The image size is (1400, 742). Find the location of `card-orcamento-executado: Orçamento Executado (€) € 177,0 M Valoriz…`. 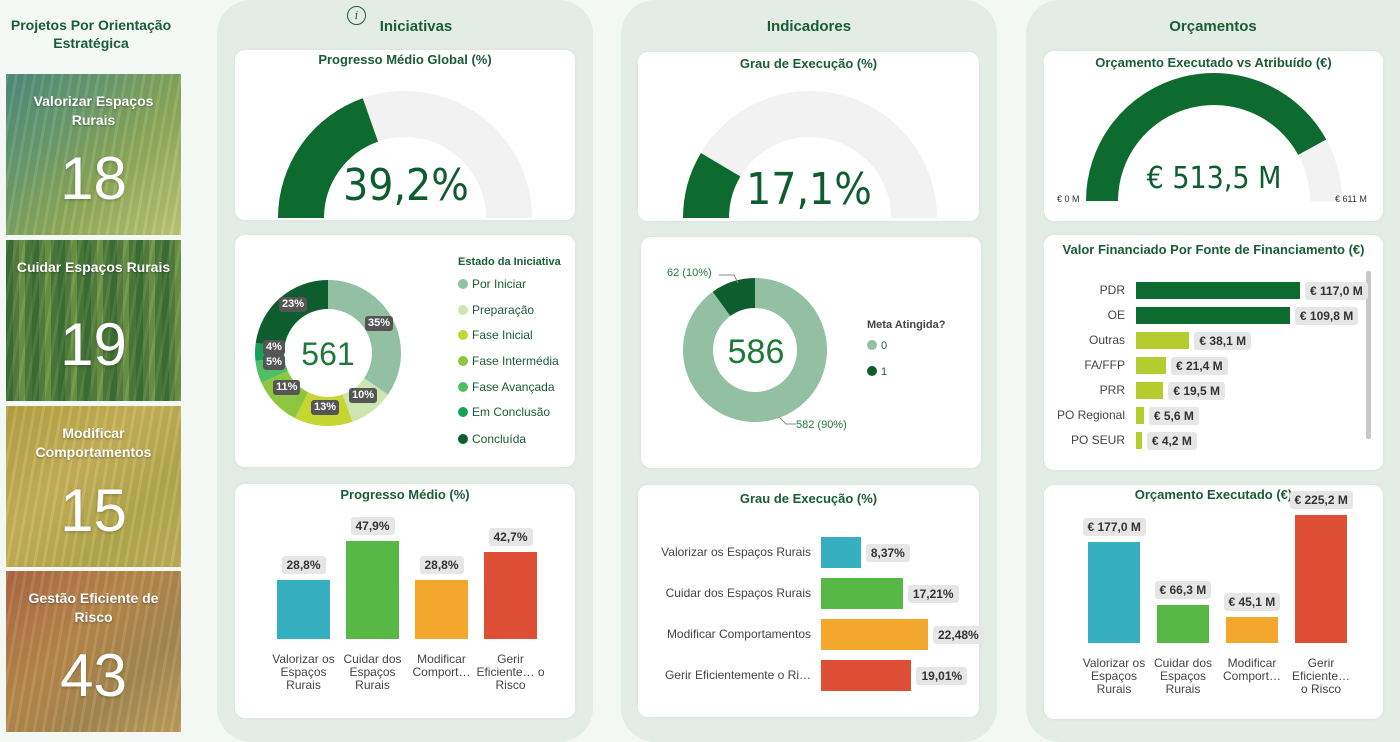

card-orcamento-executado: Orçamento Executado (€) € 177,0 M Valoriz… is located at coordinates (1213, 602).